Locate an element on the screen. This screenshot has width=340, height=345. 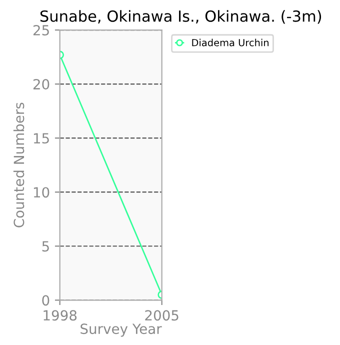
legend-label: Diadema Urchin is located at coordinates (230, 42).